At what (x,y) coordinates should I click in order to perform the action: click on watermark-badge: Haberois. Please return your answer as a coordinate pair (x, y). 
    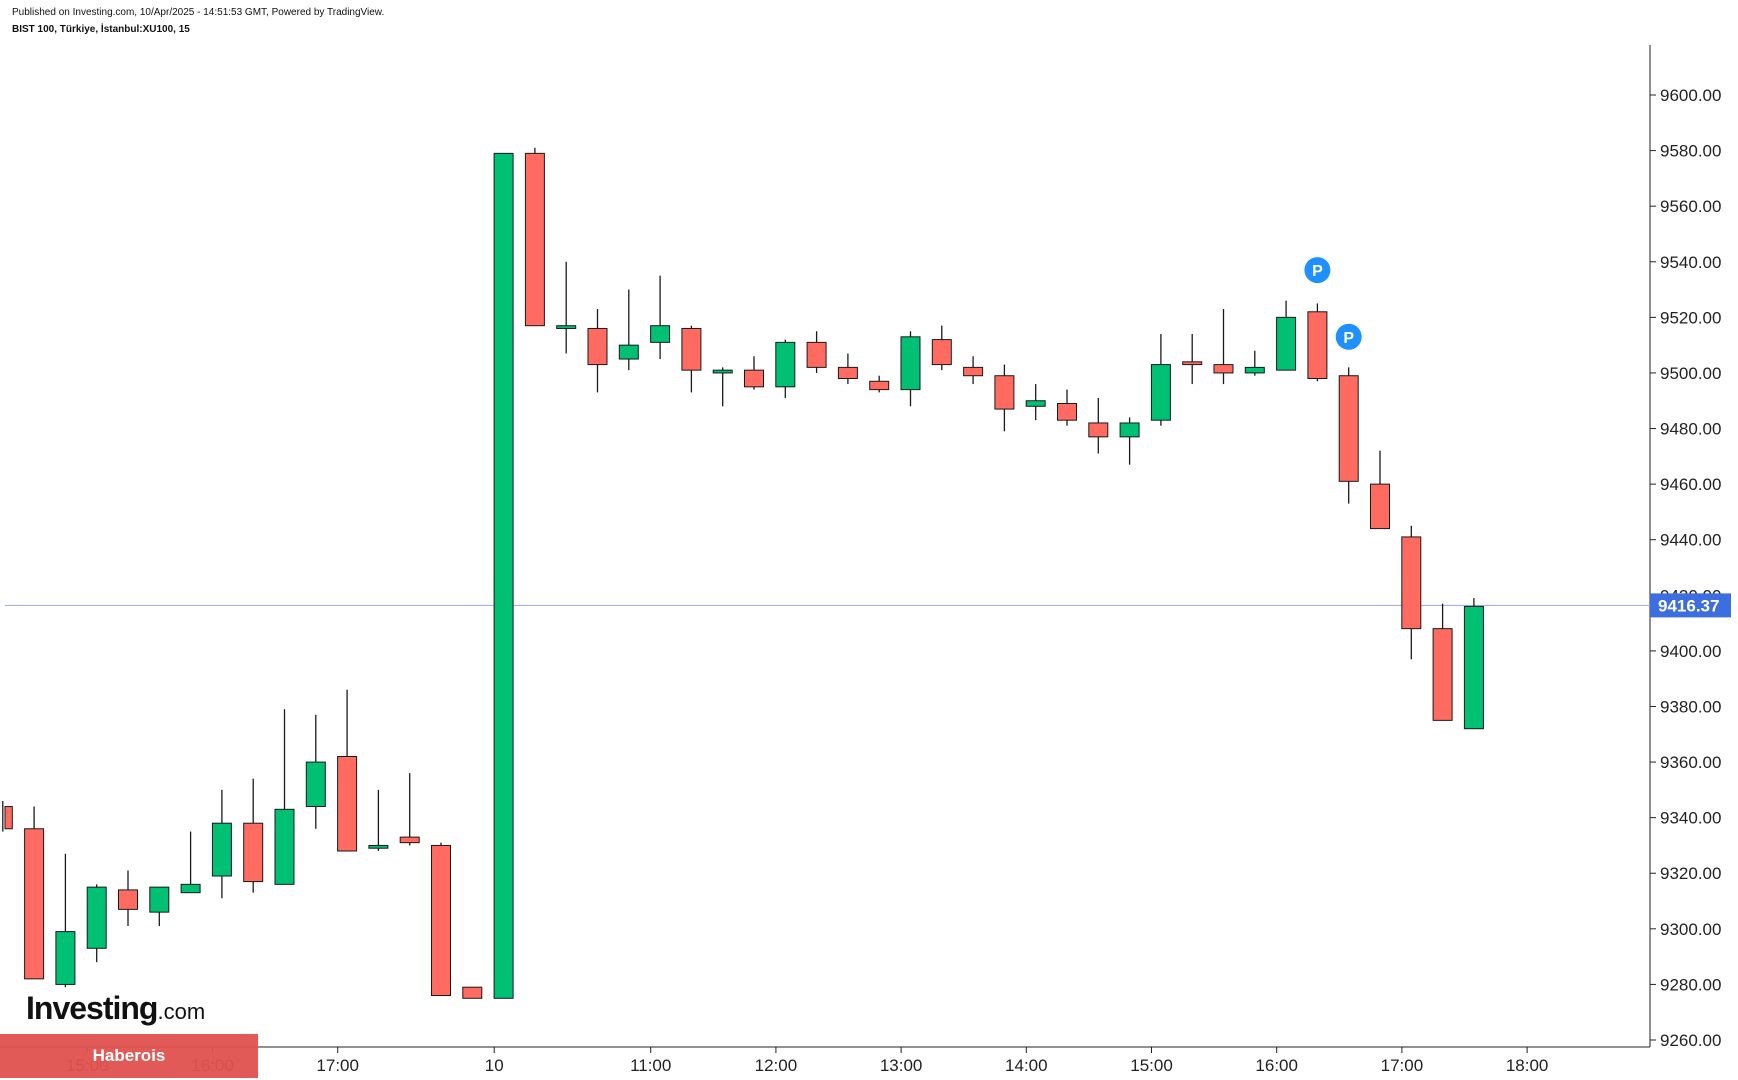
    Looking at the image, I should click on (129, 1056).